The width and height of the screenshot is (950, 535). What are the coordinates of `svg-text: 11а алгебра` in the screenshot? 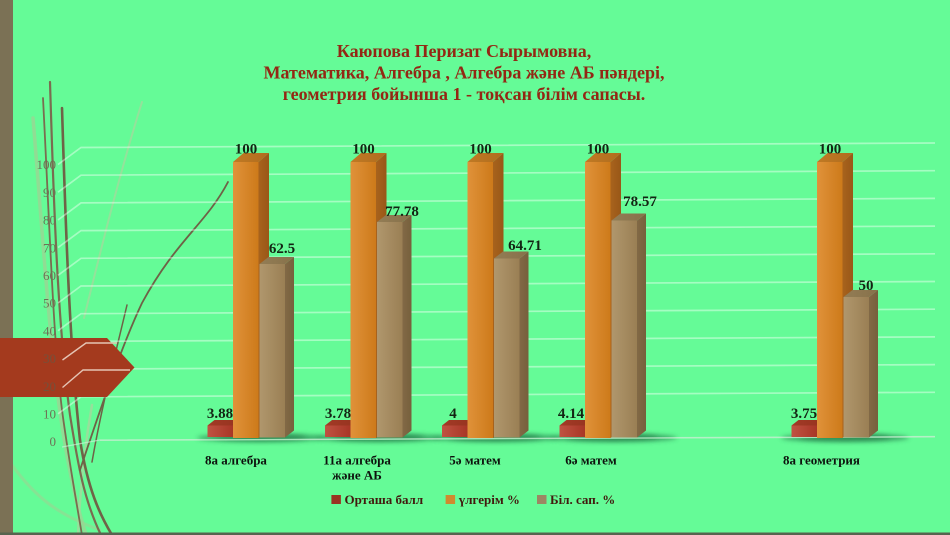 It's located at (357, 460).